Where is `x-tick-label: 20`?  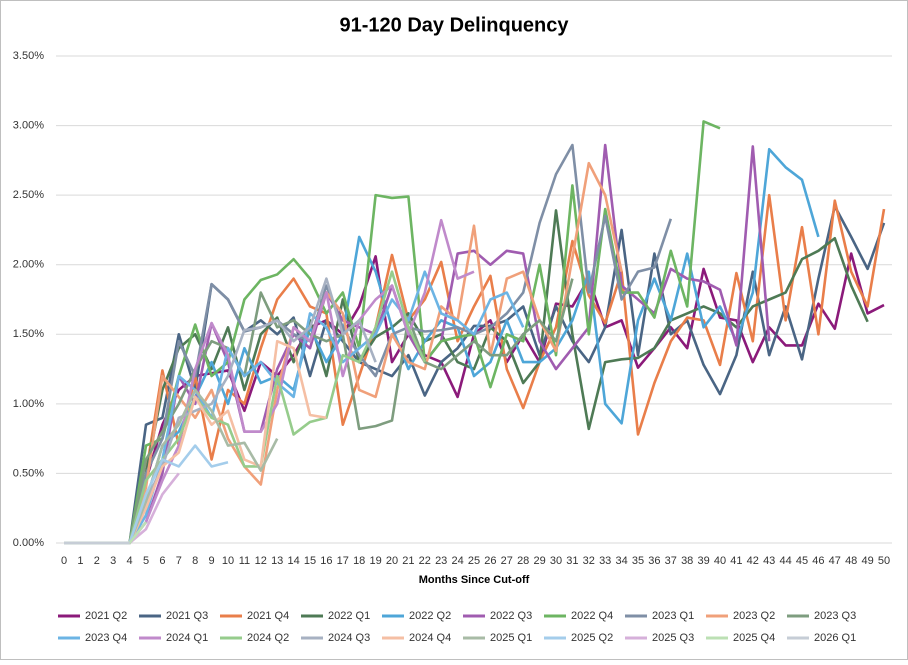 x-tick-label: 20 is located at coordinates (392, 561).